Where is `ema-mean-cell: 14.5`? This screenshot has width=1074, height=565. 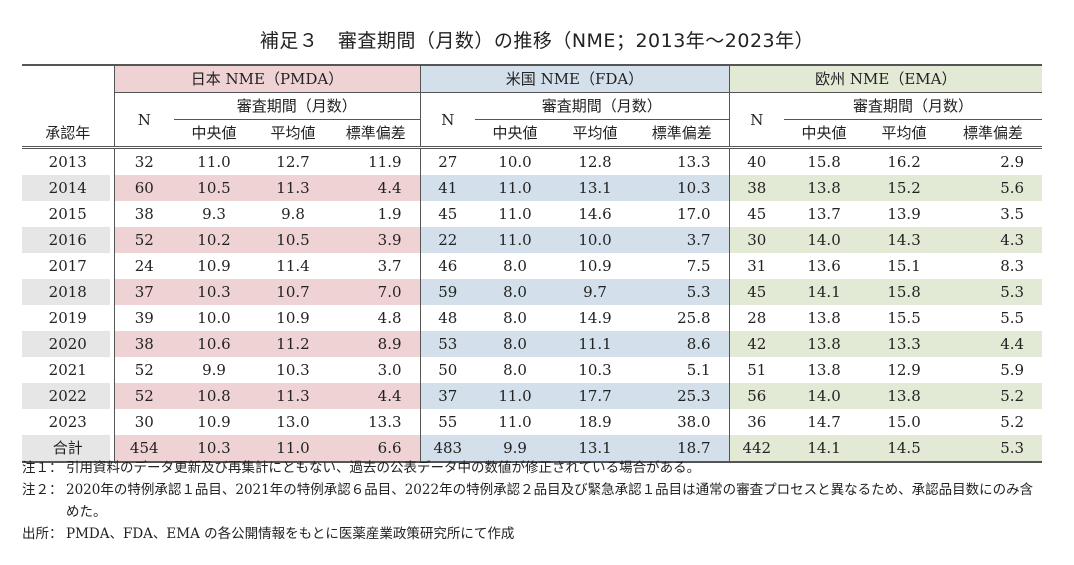 ema-mean-cell: 14.5 is located at coordinates (904, 449).